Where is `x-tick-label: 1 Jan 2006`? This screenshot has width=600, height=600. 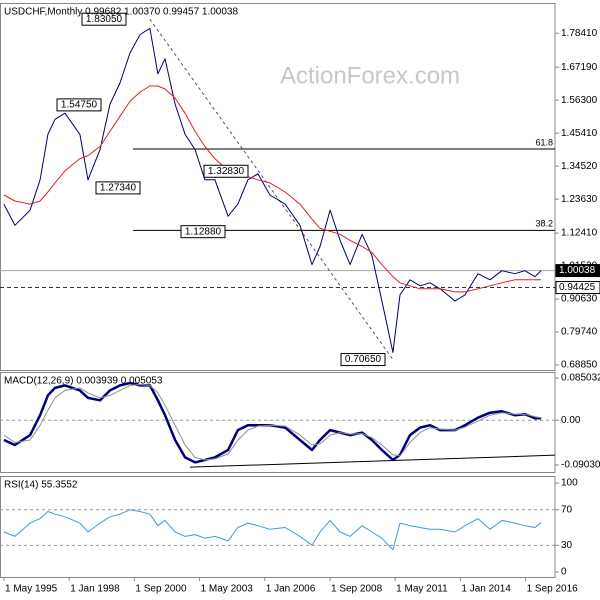 x-tick-label: 1 Jan 2006 is located at coordinates (291, 589).